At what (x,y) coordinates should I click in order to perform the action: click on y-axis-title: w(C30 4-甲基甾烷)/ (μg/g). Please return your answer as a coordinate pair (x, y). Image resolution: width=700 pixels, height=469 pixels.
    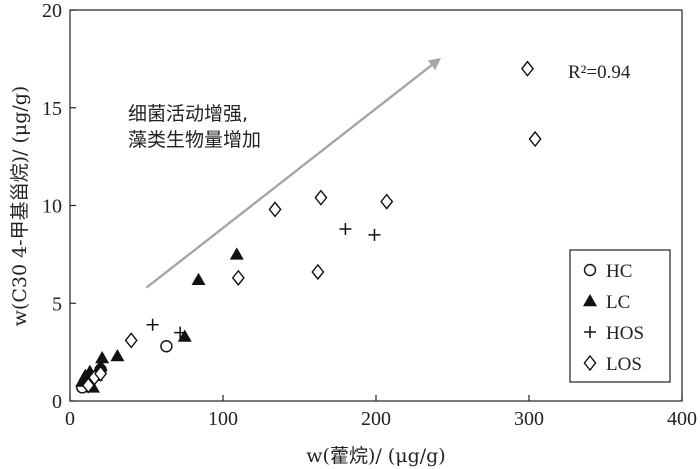
    Looking at the image, I should click on (20, 206).